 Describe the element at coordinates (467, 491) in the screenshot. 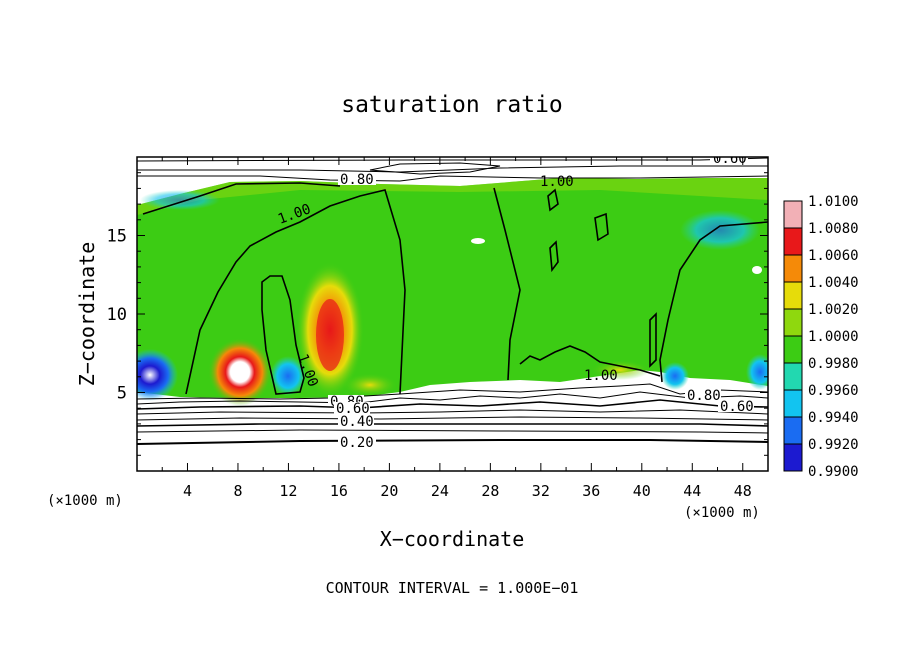

I see `x-tick-labels: 4 8 12 16 20 24 28 32 36 40 44 48` at that location.